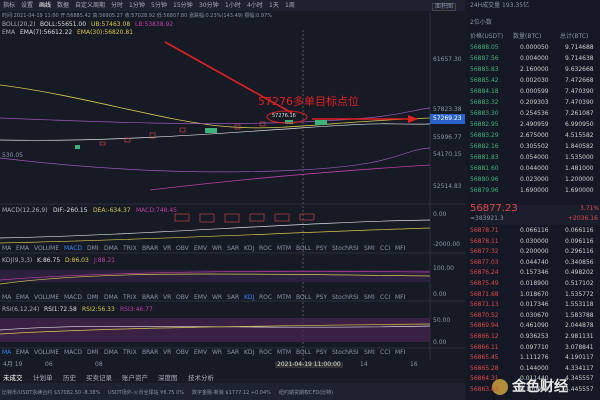 The width and height of the screenshot is (600, 400). What do you see at coordinates (63, 5) in the screenshot?
I see `toolbar-item: 数据` at bounding box center [63, 5].